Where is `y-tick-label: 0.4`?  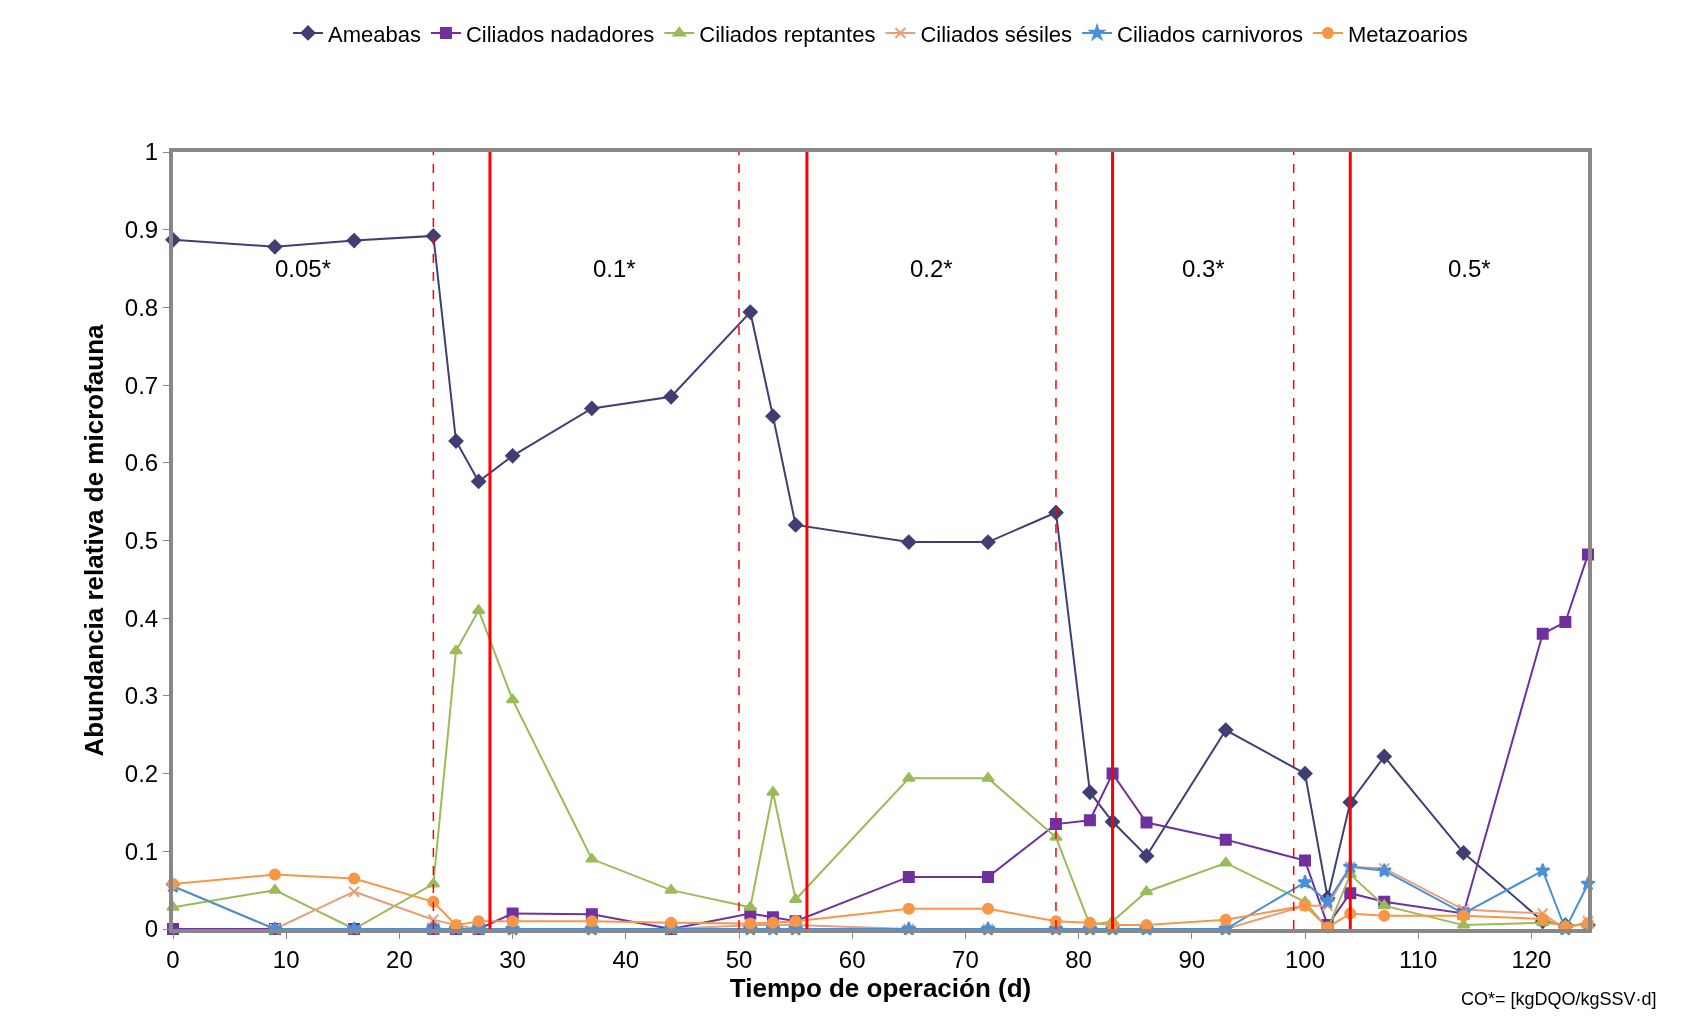
y-tick-label: 0.4 is located at coordinates (141, 618).